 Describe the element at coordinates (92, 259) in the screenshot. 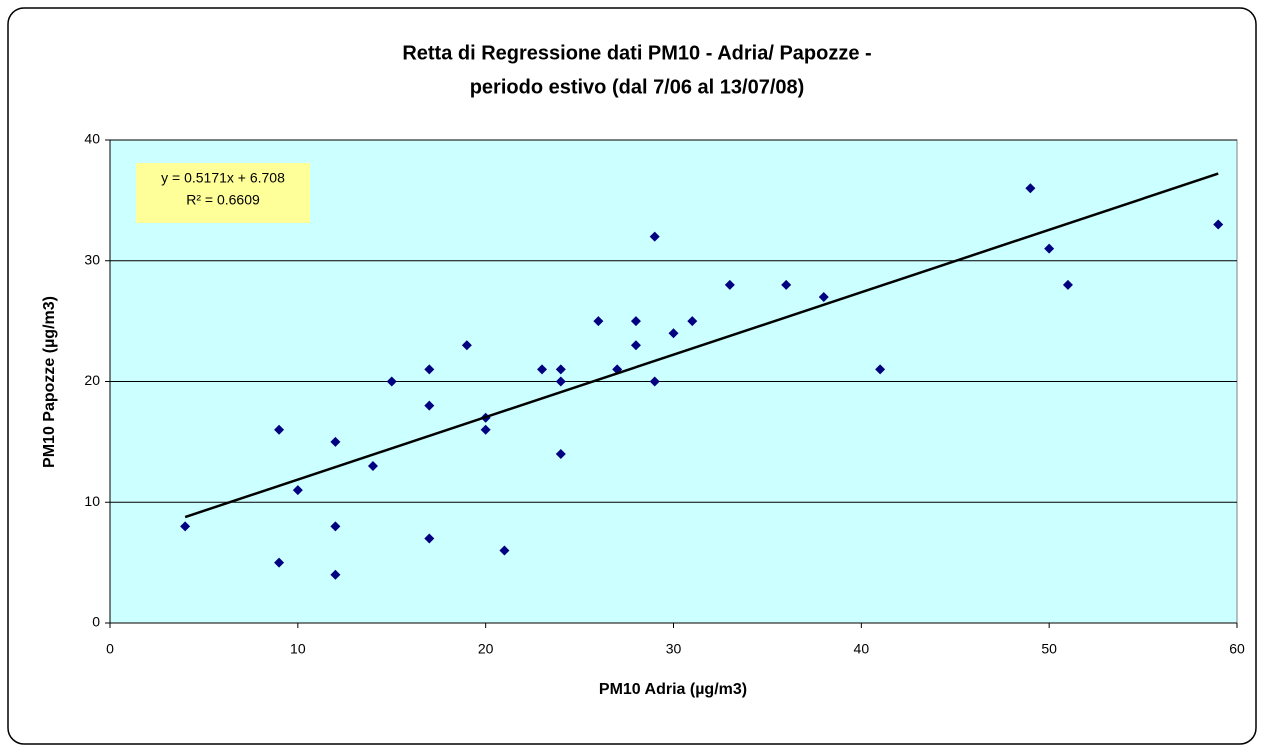

I see `y-tick-label: 30` at that location.